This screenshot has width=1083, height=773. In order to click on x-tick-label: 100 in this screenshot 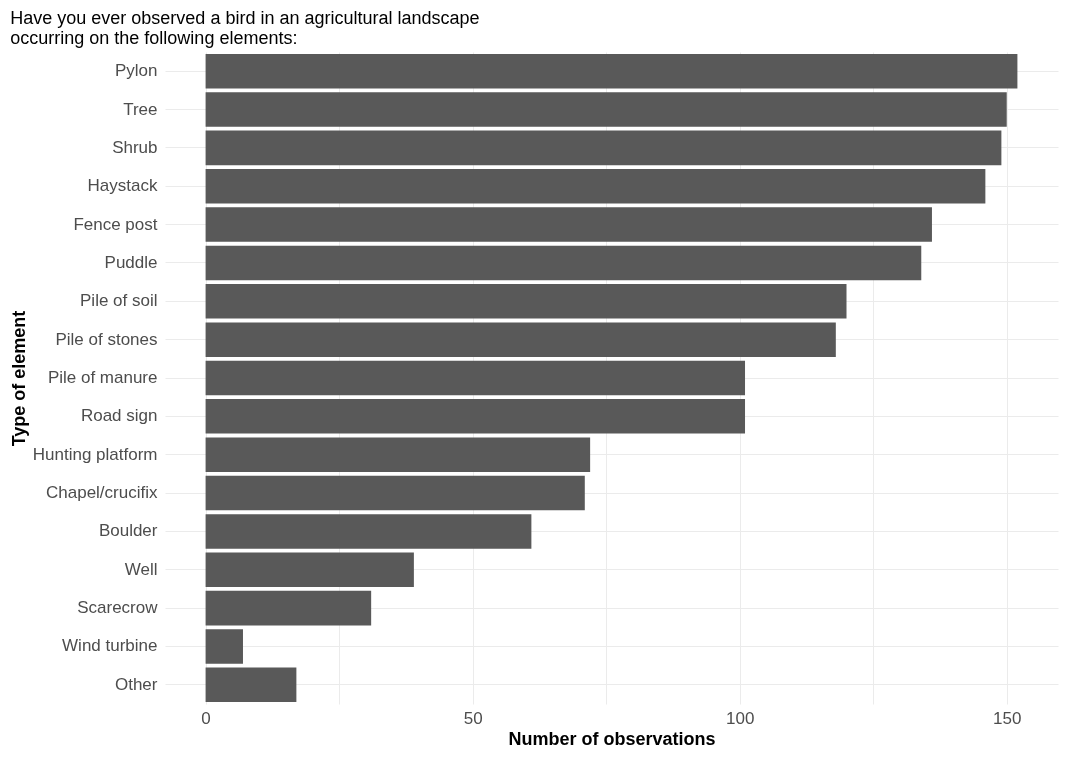, I will do `click(740, 718)`.